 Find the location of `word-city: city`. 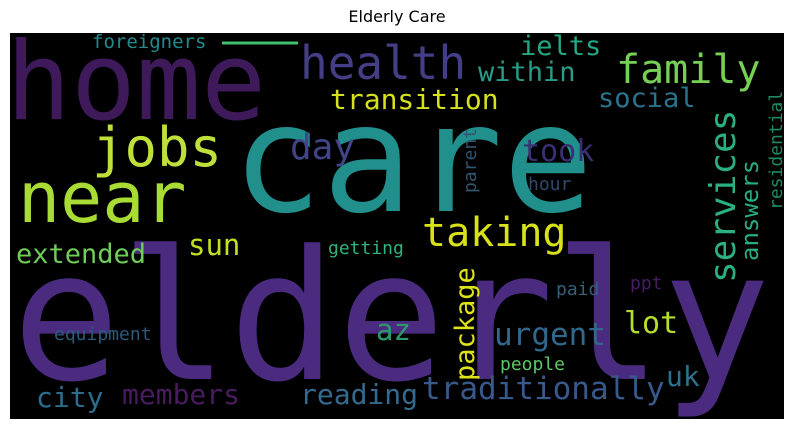

word-city: city is located at coordinates (69, 397).